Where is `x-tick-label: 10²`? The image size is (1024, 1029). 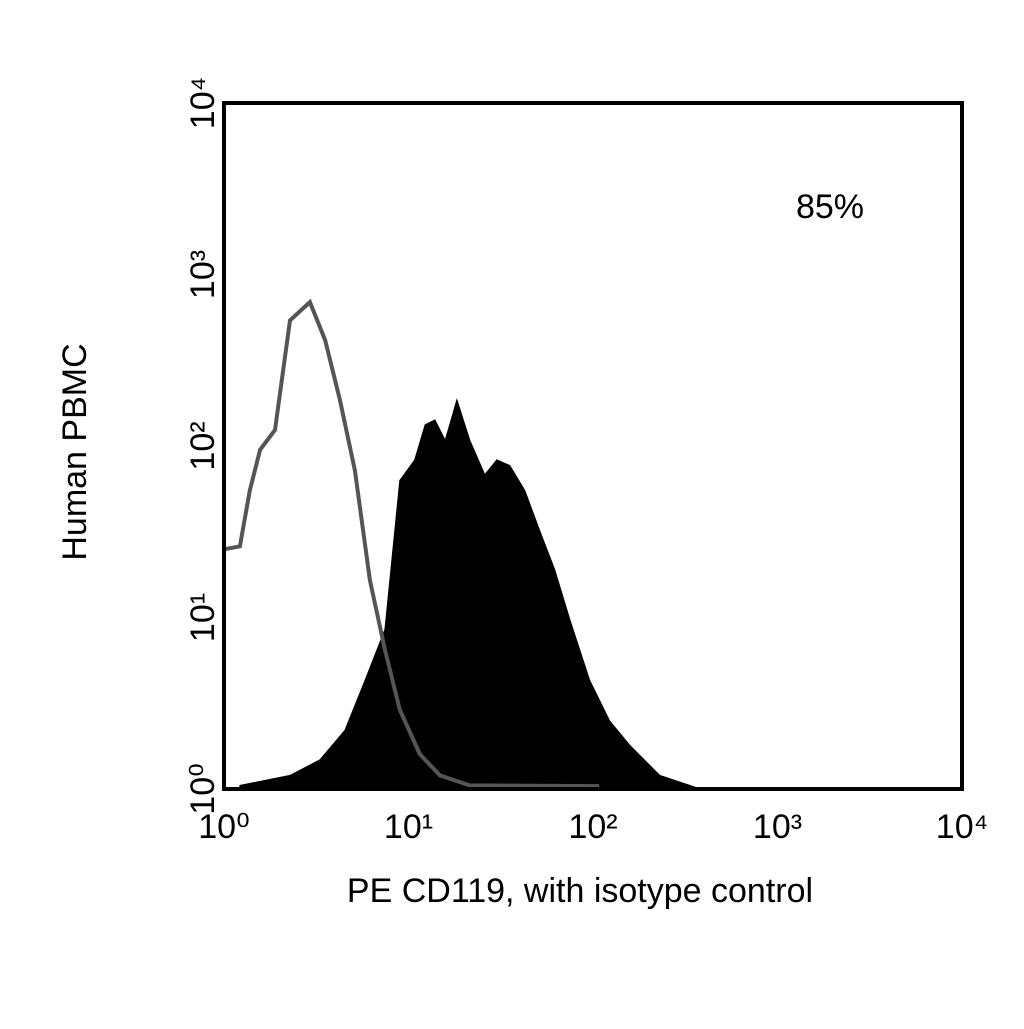 x-tick-label: 10² is located at coordinates (592, 827).